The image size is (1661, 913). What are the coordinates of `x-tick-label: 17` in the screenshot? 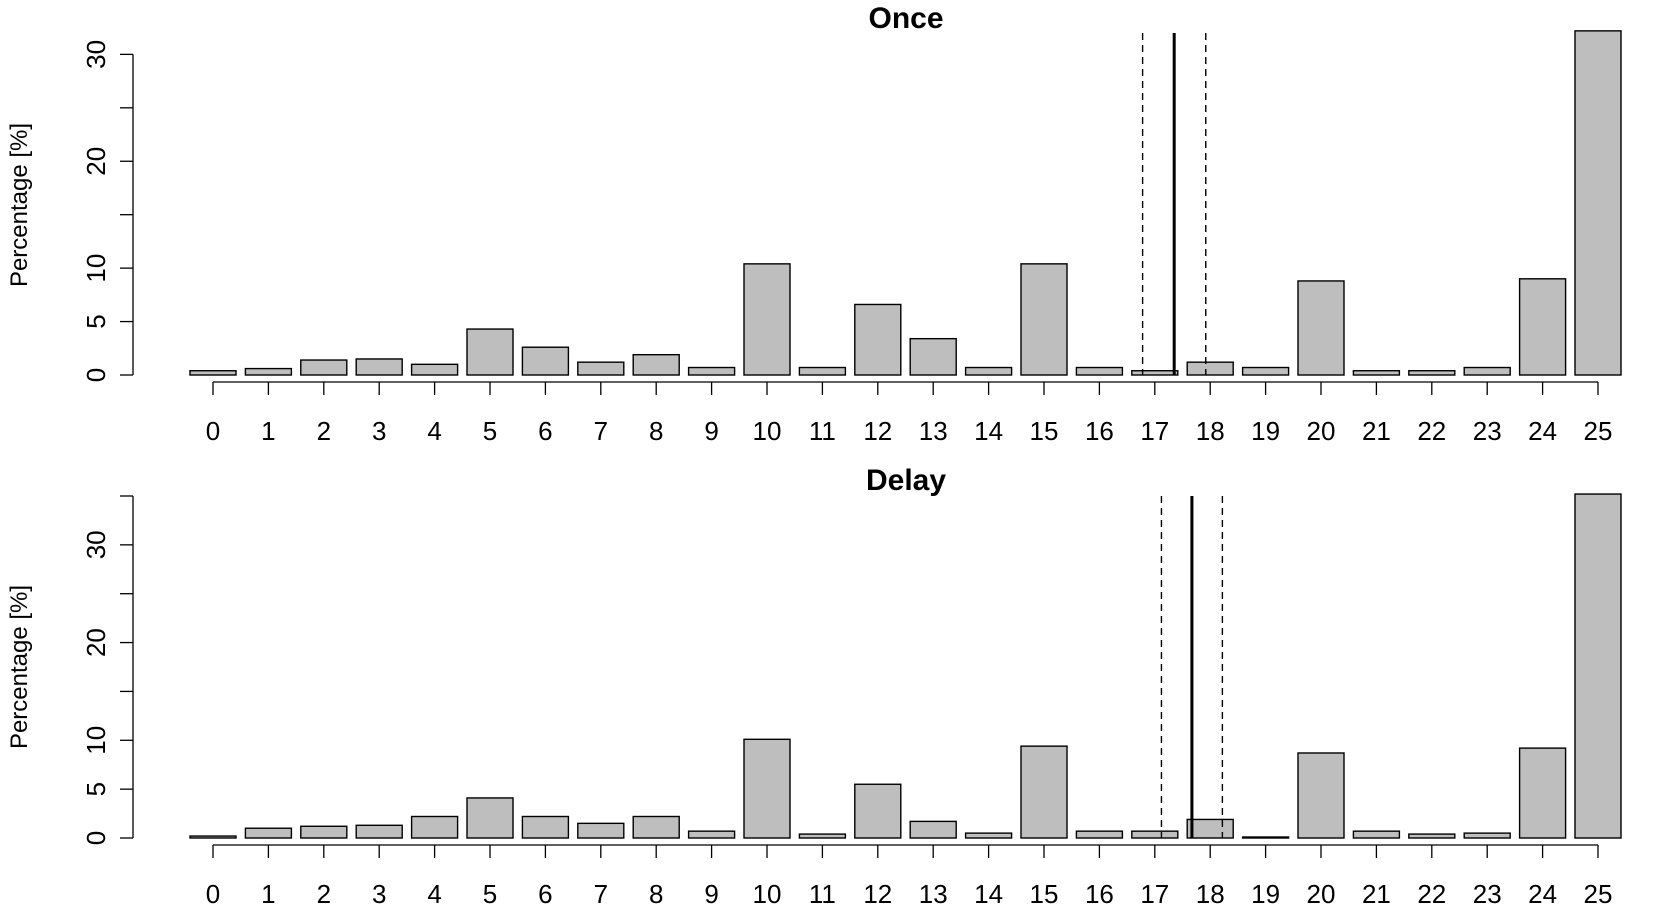 It's located at (1154, 431).